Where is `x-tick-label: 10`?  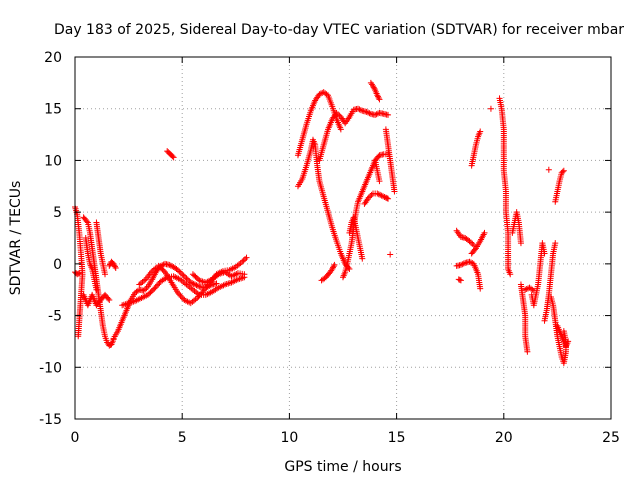 x-tick-label: 10 is located at coordinates (289, 438).